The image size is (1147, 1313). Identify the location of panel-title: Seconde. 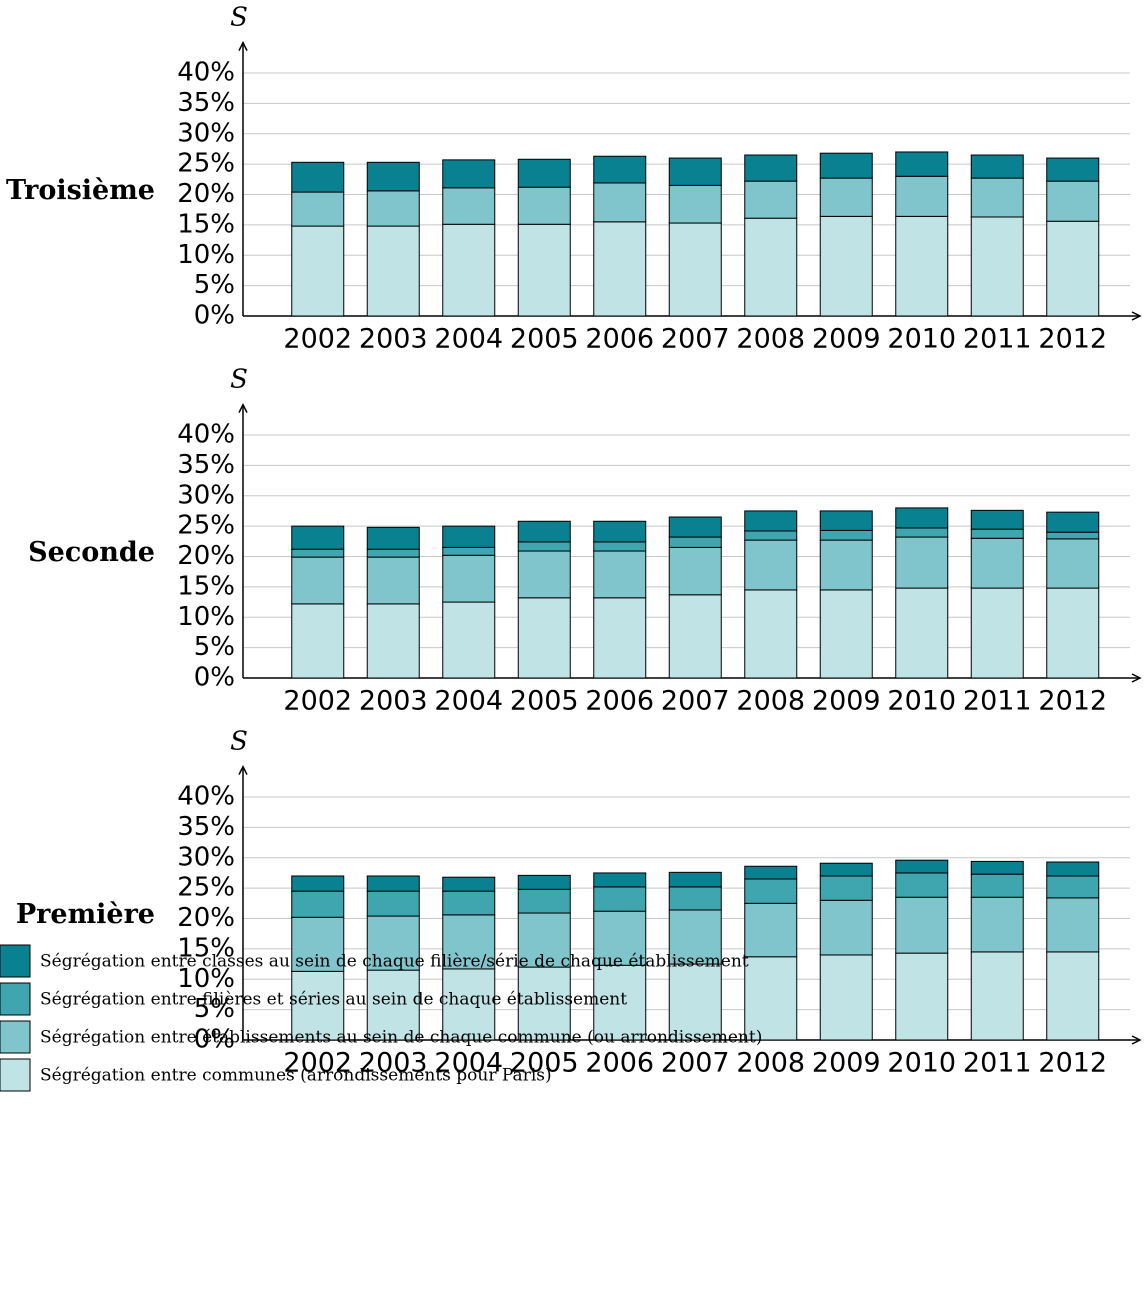
(91, 552).